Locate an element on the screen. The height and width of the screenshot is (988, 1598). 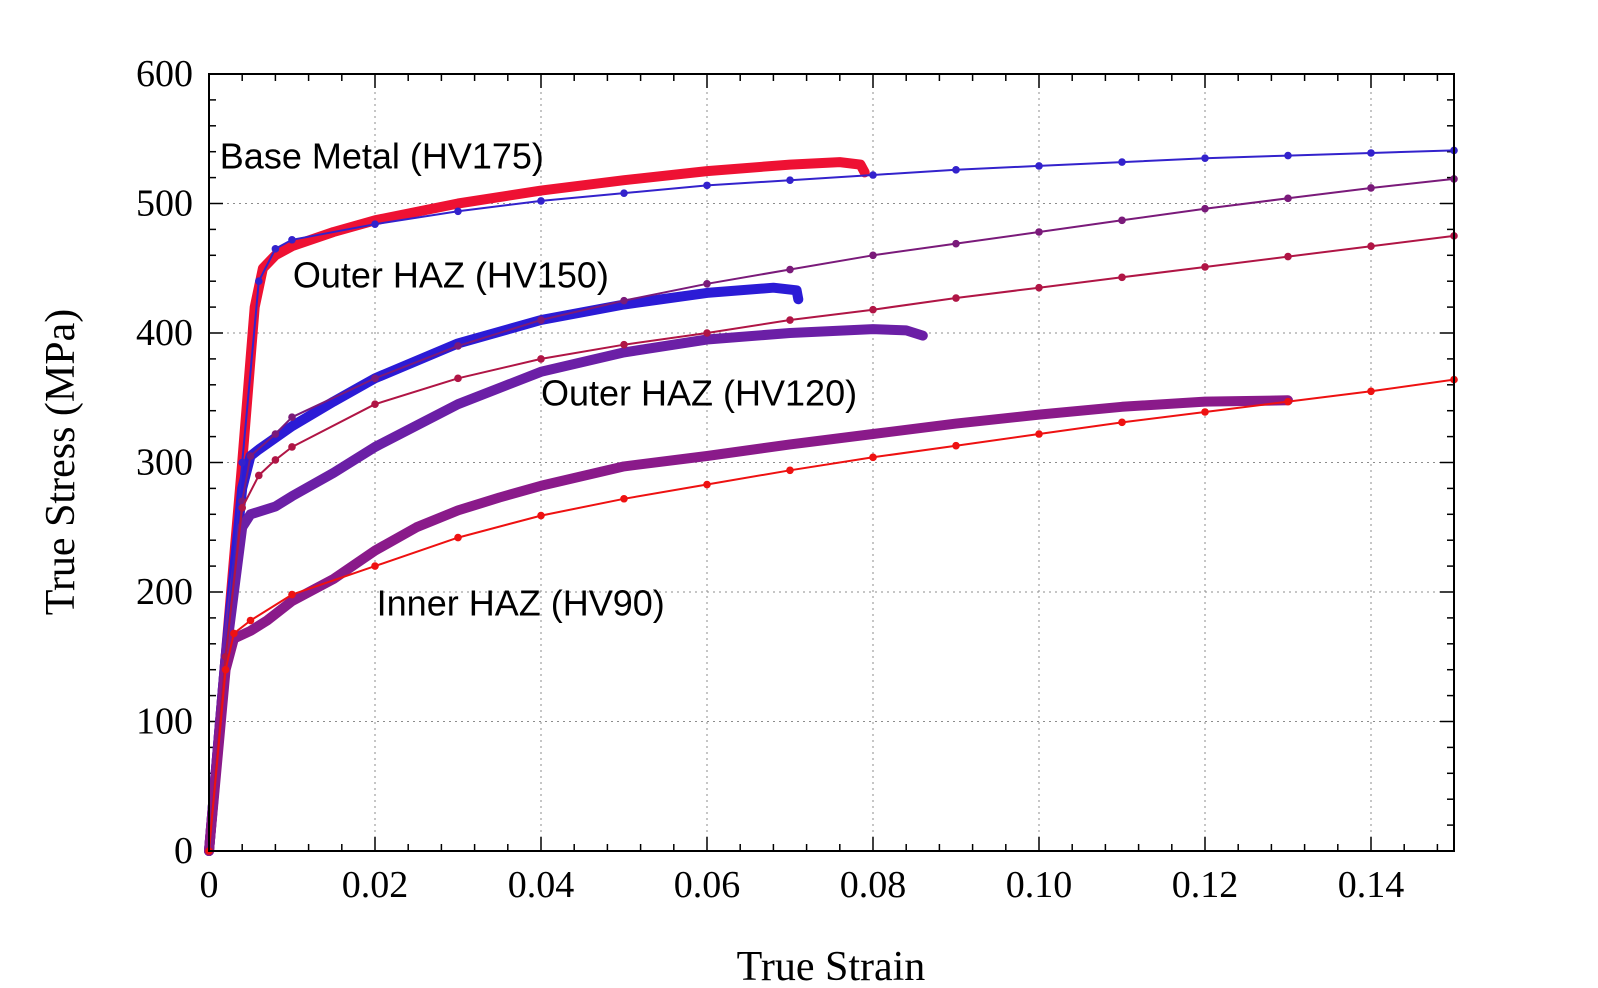
x-tick-label: 0.06 is located at coordinates (707, 885).